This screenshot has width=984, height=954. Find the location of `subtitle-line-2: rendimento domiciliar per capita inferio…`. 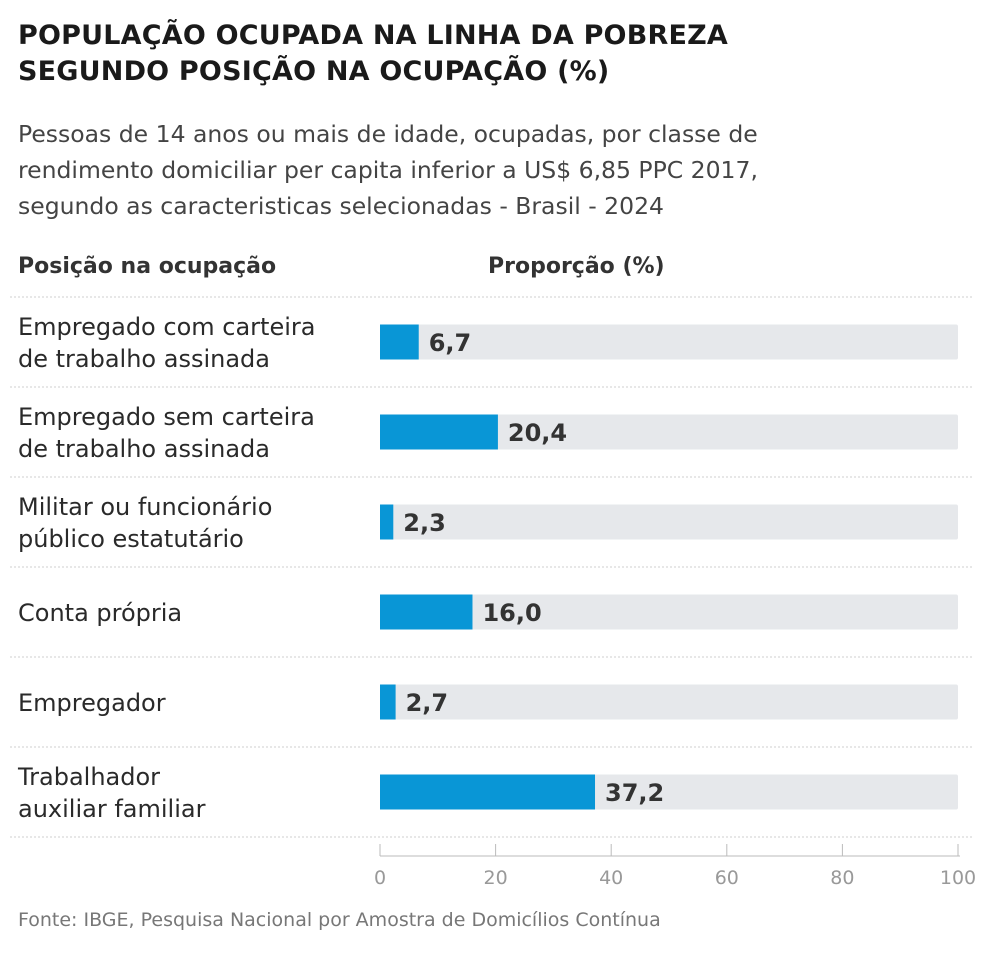

subtitle-line-2: rendimento domiciliar per capita inferio… is located at coordinates (388, 170).